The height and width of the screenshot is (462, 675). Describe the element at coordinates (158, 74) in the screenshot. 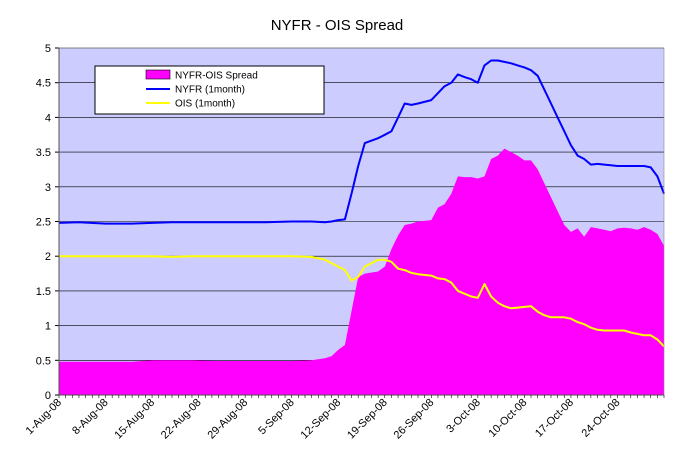

I see `legend-swatch` at that location.